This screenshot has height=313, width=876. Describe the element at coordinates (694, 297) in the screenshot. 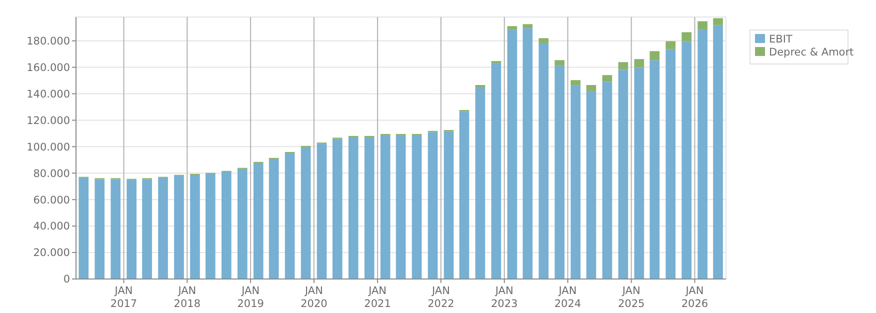

I see `x-tick-label: JAN 2026` at that location.